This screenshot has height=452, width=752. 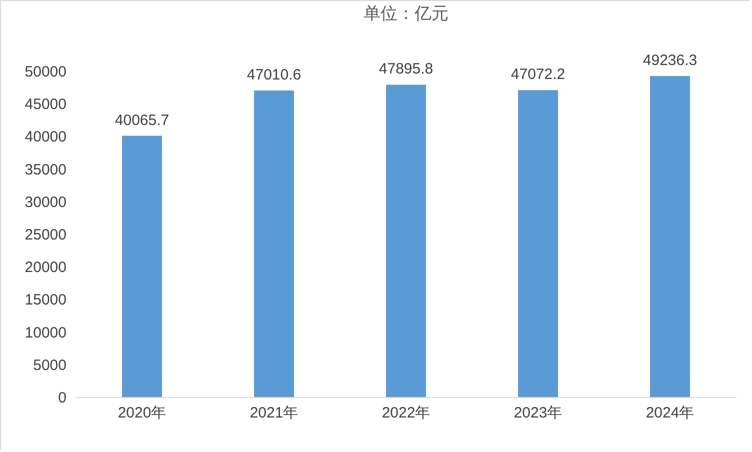 I want to click on y-tick-label: 30000, so click(x=45, y=202).